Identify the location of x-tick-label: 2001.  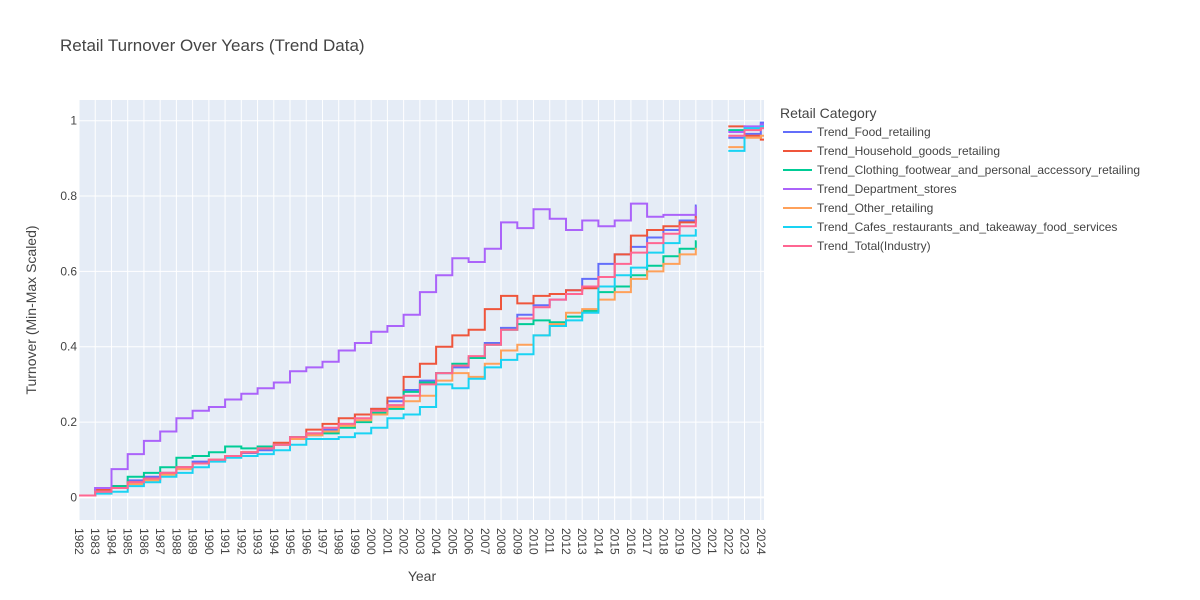
(387, 541).